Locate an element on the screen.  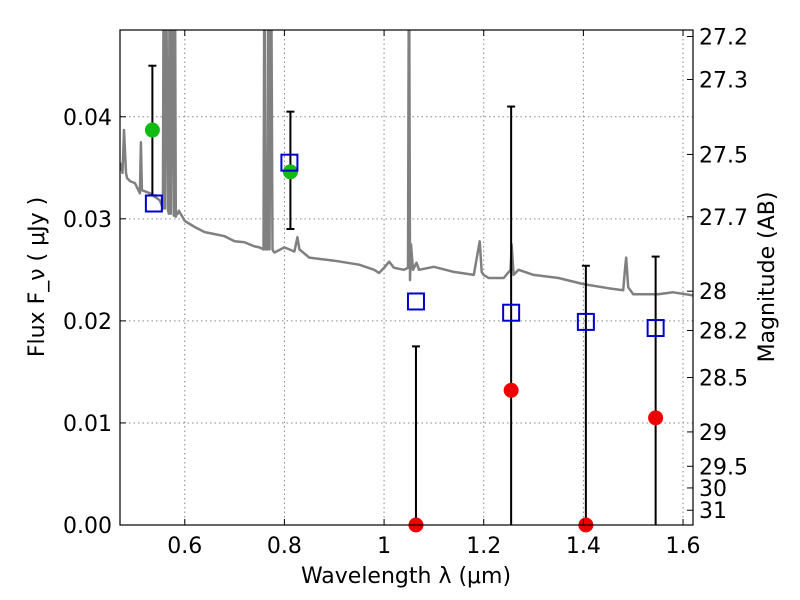
right-tick-label: 29.5 is located at coordinates (723, 467).